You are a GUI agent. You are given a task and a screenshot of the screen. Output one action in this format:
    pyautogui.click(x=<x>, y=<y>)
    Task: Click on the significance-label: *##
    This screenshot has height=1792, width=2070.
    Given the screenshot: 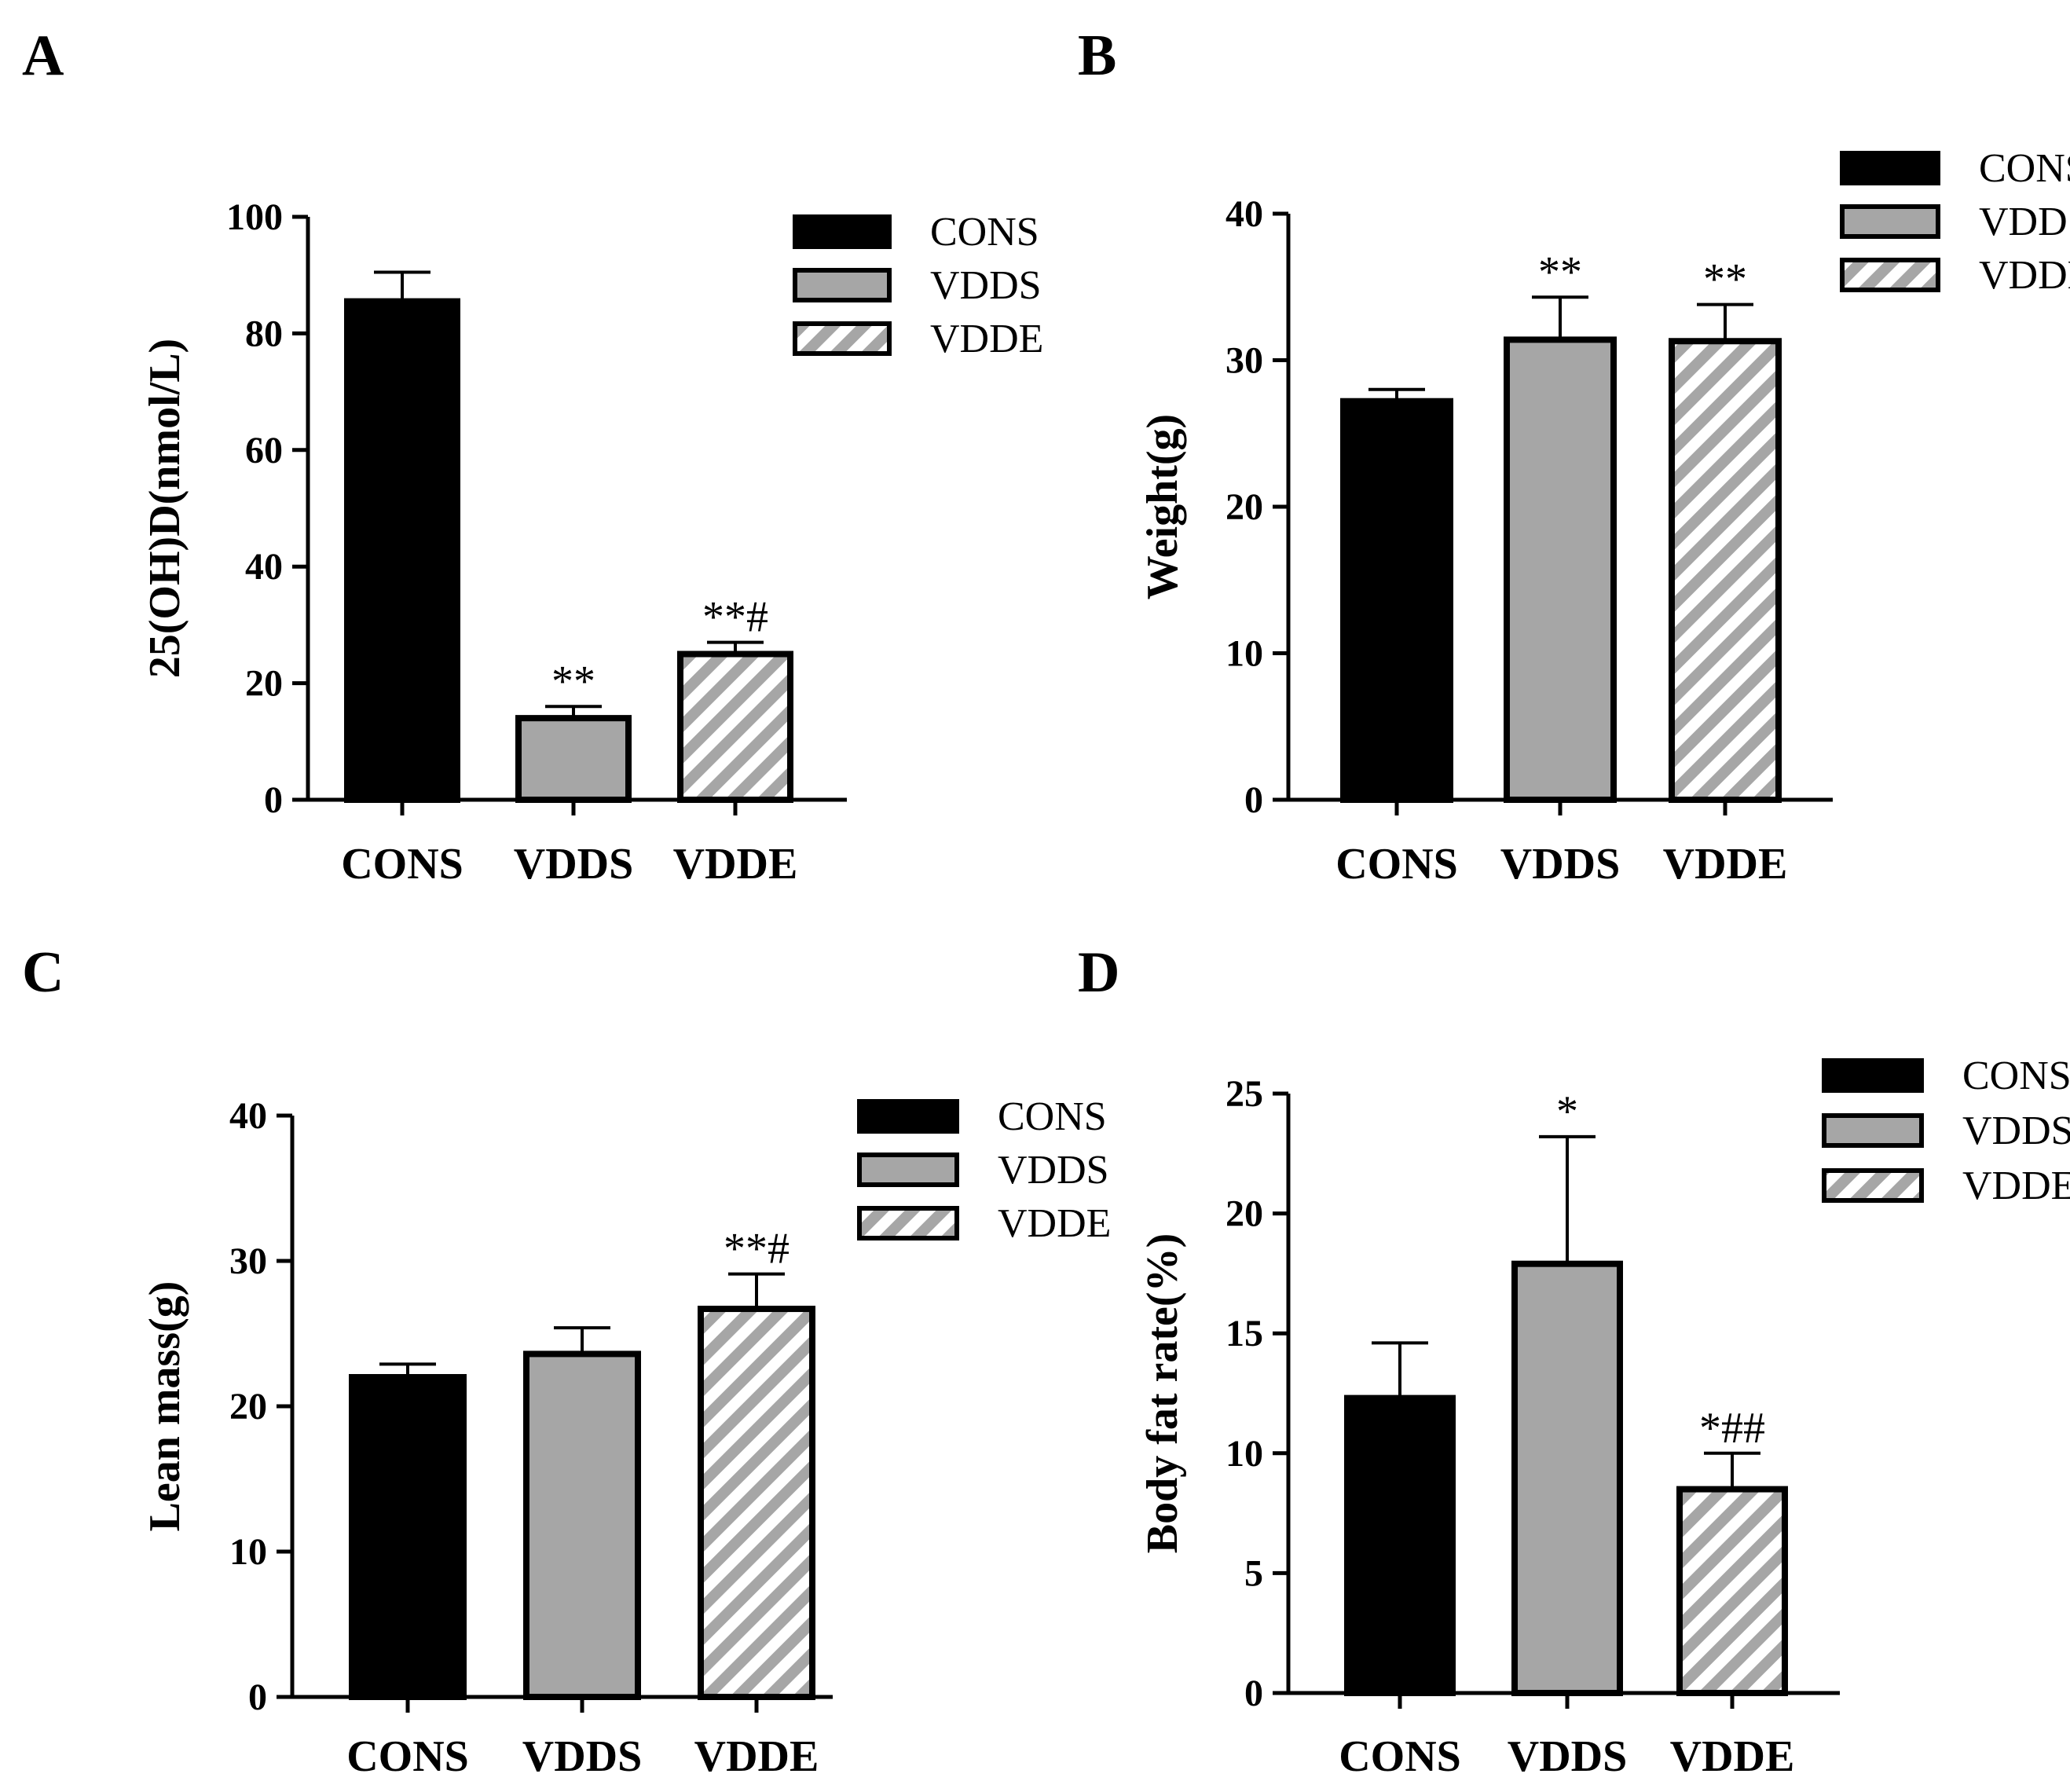 What is the action you would take?
    pyautogui.click(x=1732, y=1428)
    